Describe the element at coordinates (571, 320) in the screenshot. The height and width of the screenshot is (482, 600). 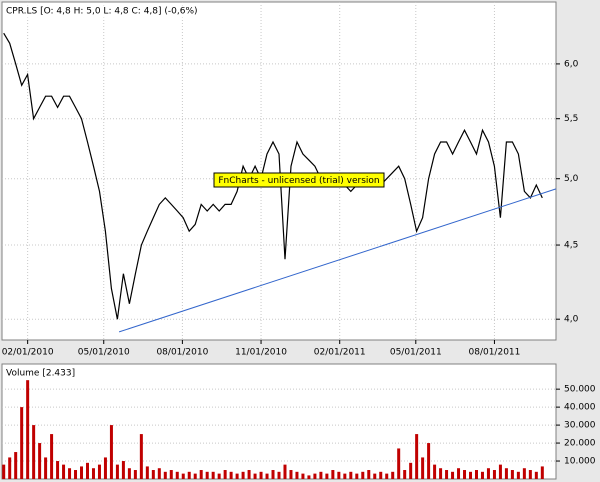
I see `y-tick-label: 4,0` at that location.